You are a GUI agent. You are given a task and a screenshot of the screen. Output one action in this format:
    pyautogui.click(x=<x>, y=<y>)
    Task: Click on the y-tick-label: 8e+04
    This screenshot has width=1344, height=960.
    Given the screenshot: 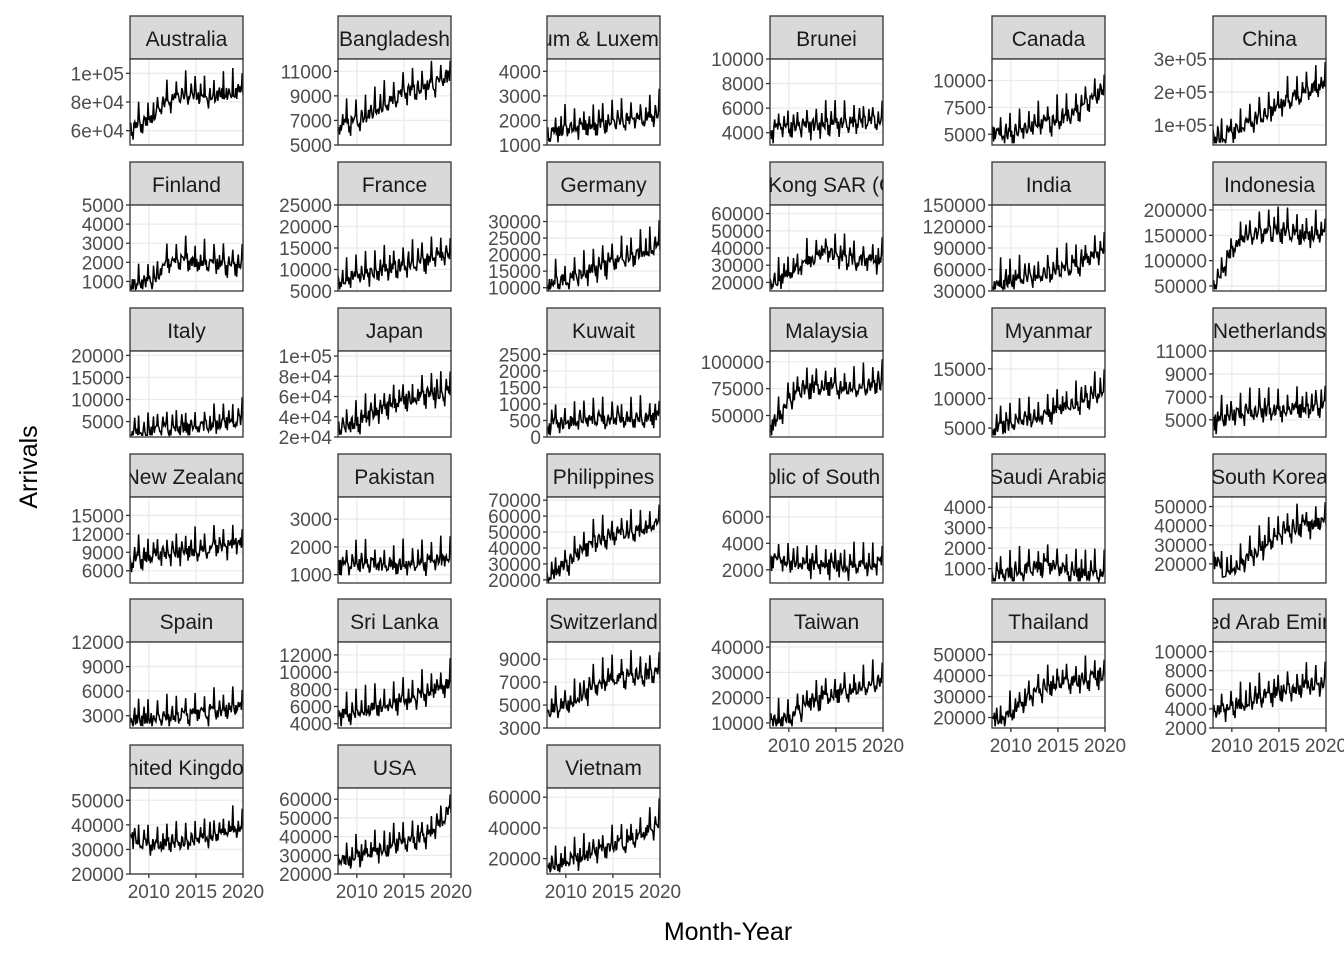 What is the action you would take?
    pyautogui.click(x=98, y=103)
    